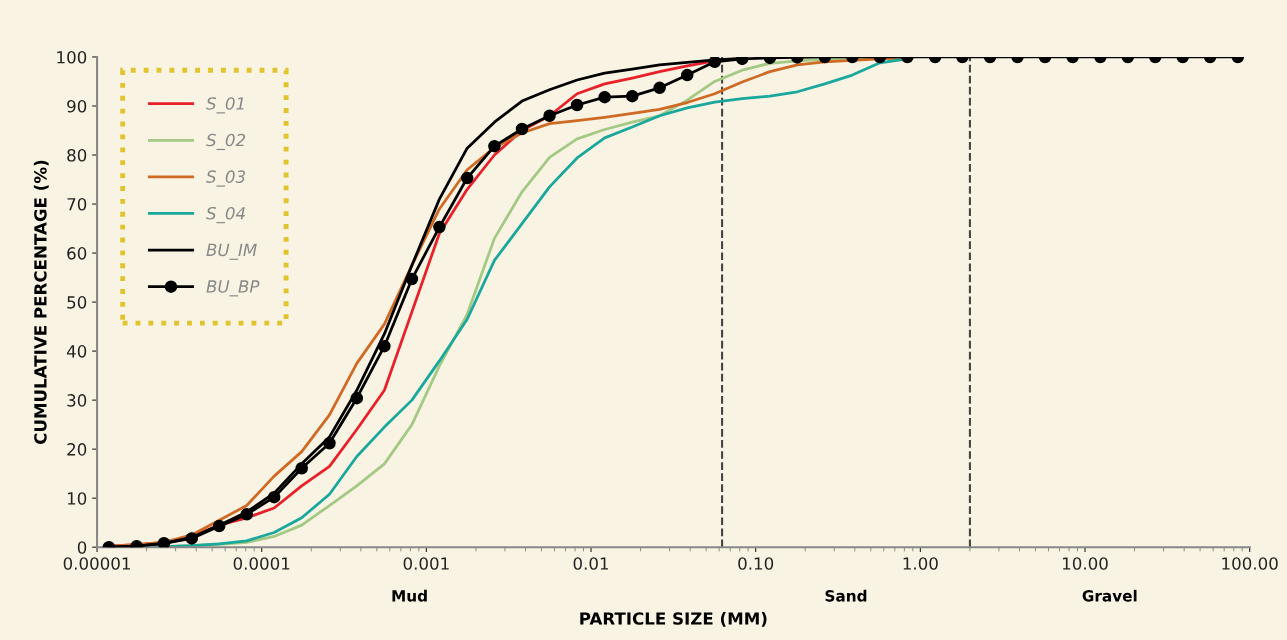  Describe the element at coordinates (673, 619) in the screenshot. I see `x-axis-title: PARTICLE SIZE (MM)` at that location.